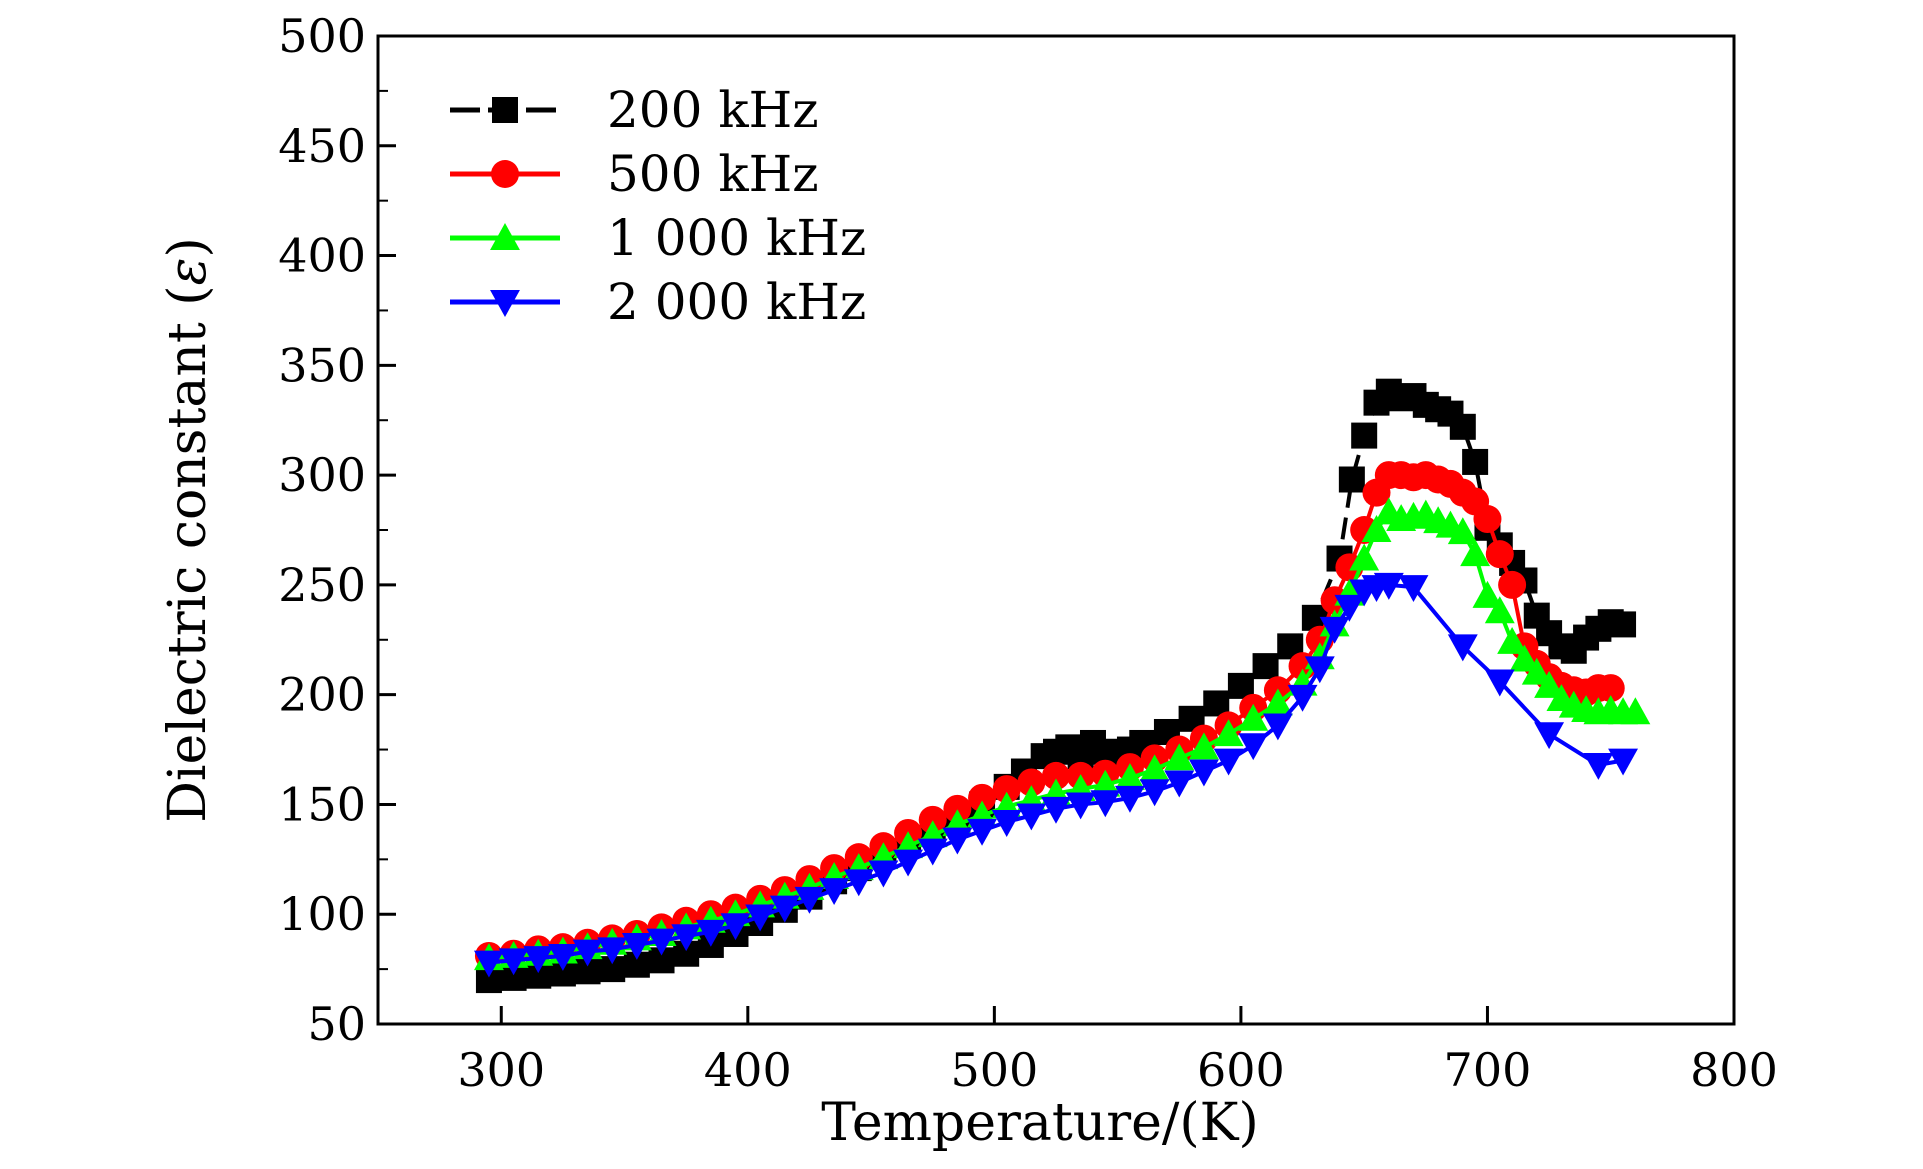 The image size is (1923, 1169). What do you see at coordinates (658, 206) in the screenshot?
I see `legend: 200 kHz 500 kHz 1 000 kHz 2 000 kHz` at bounding box center [658, 206].